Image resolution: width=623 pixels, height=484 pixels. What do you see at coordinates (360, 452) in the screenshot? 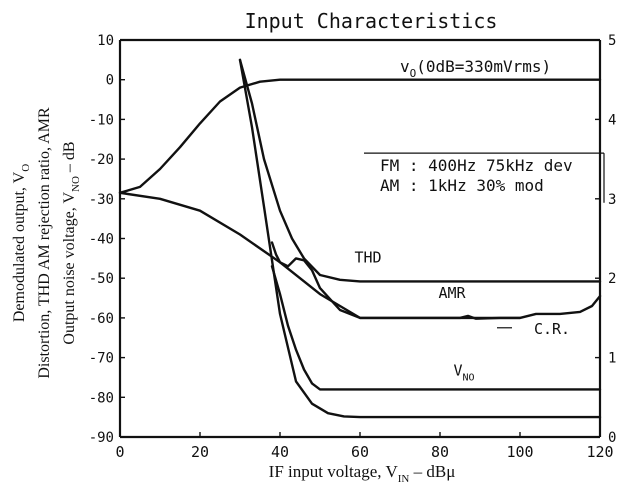
I see `x-tick-label: 60` at bounding box center [360, 452].